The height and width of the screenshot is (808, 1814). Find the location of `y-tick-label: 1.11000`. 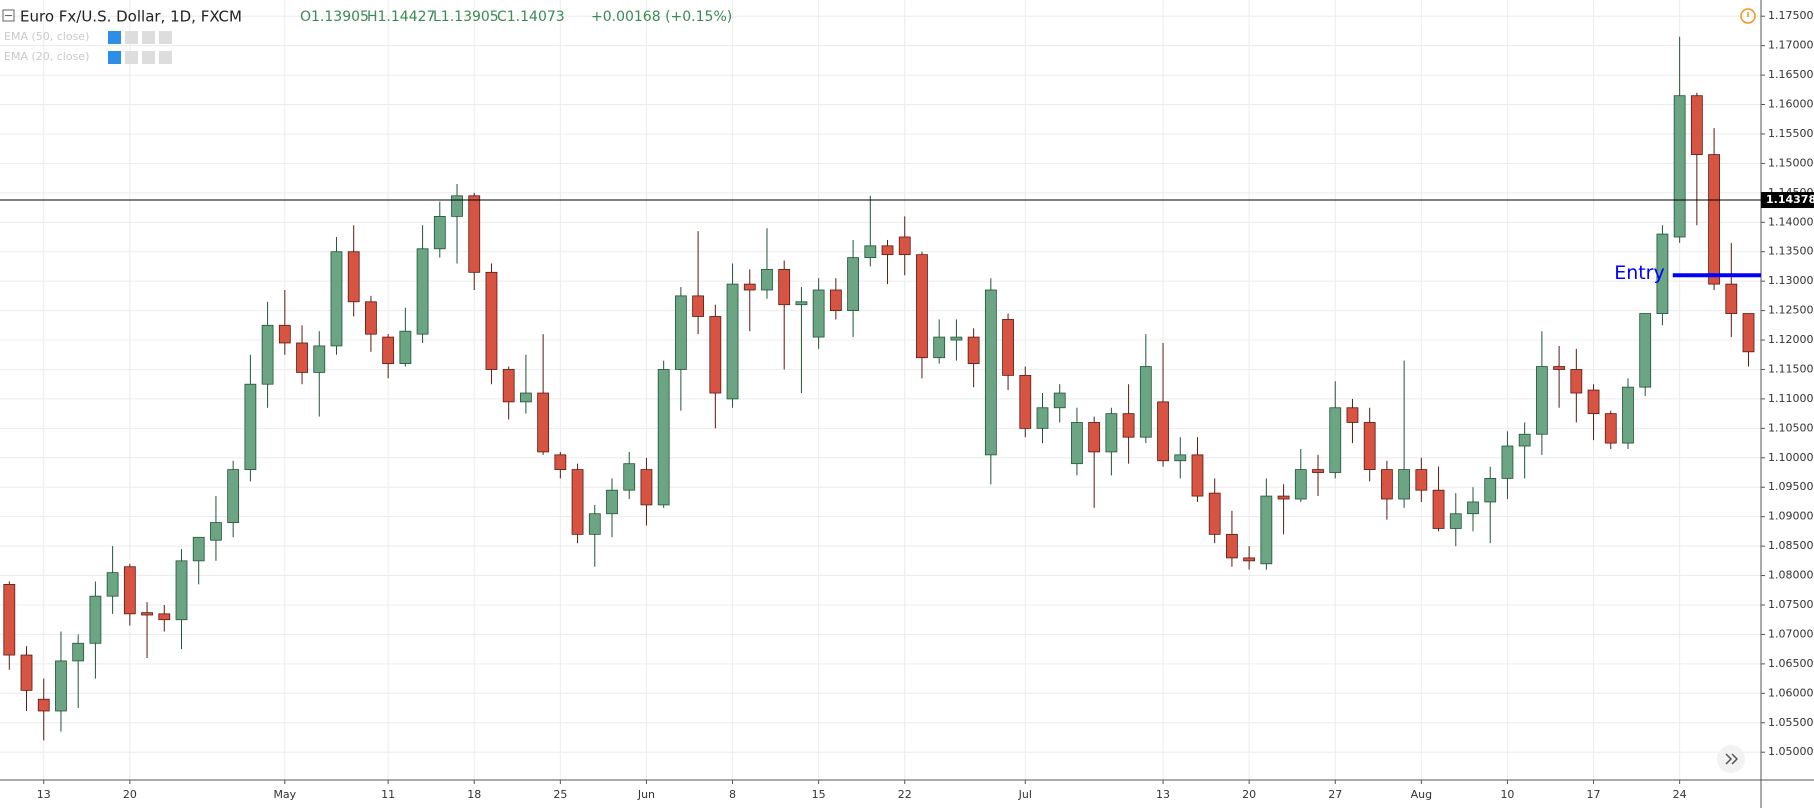

y-tick-label: 1.11000 is located at coordinates (1791, 398).